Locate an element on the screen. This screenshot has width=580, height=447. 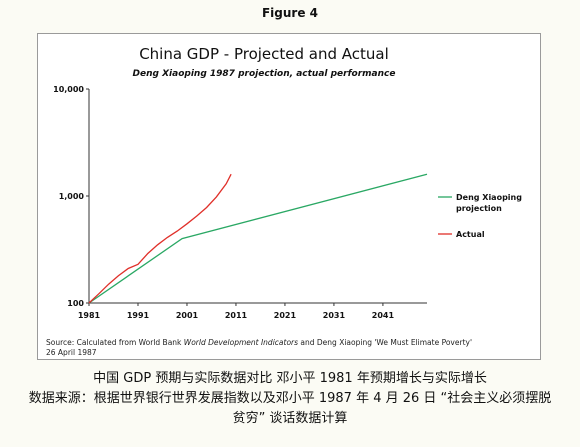
caption-line-1: 中国 GDP 预期与实际数据对比 邓小平 1981 年预期增长与实际增长 is located at coordinates (290, 378).